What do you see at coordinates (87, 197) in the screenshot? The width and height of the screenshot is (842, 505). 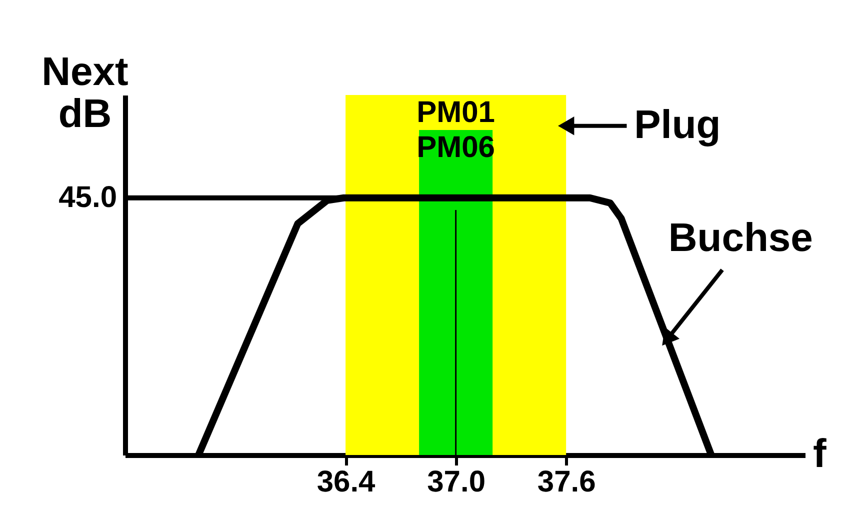 I see `text: 45.0` at bounding box center [87, 197].